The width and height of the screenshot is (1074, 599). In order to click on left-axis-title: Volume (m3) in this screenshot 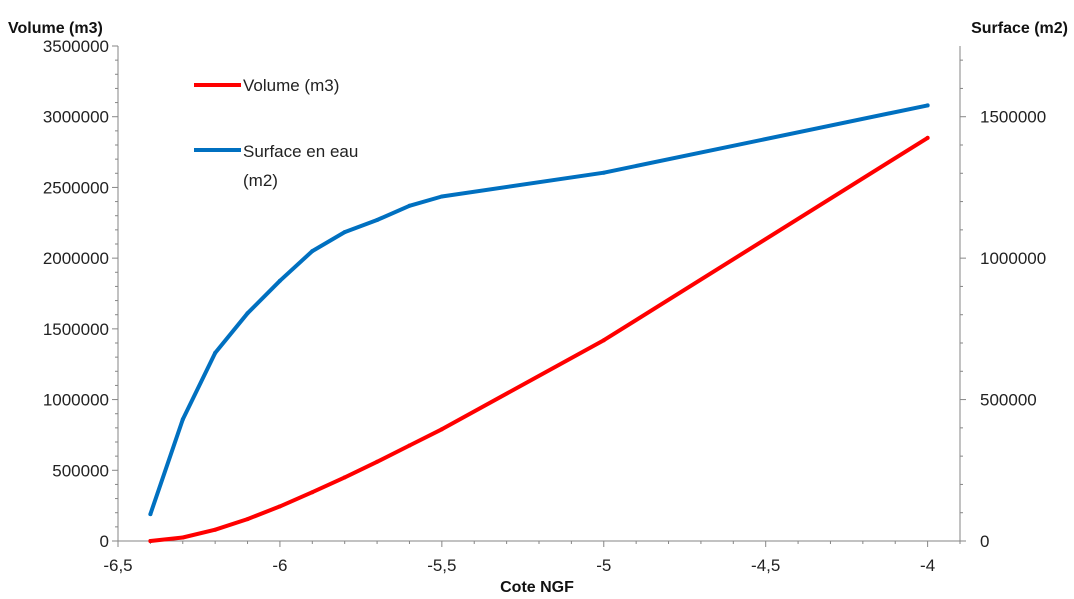, I will do `click(55, 28)`.